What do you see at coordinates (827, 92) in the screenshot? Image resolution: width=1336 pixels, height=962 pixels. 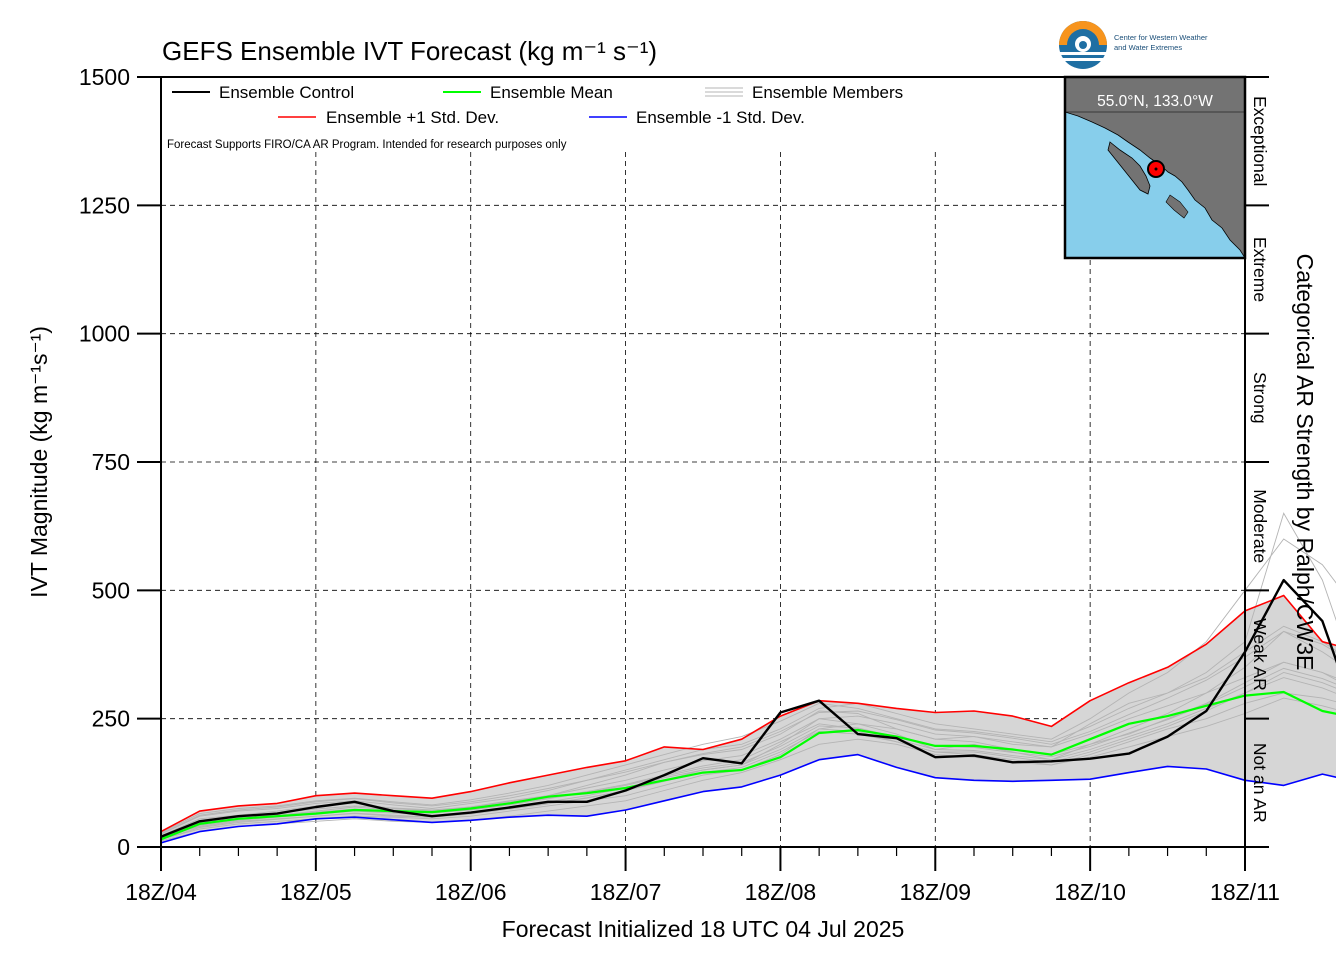 I see `legend-members: Ensemble Members` at bounding box center [827, 92].